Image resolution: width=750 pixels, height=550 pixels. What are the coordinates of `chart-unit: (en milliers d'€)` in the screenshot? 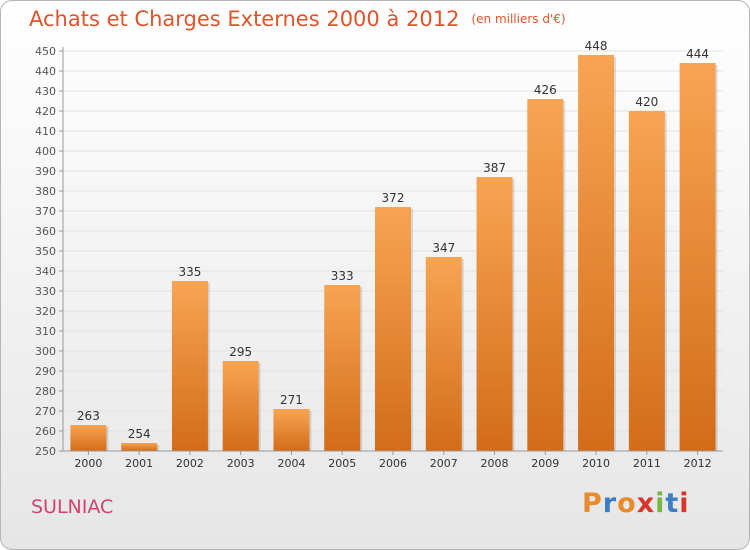 It's located at (518, 19).